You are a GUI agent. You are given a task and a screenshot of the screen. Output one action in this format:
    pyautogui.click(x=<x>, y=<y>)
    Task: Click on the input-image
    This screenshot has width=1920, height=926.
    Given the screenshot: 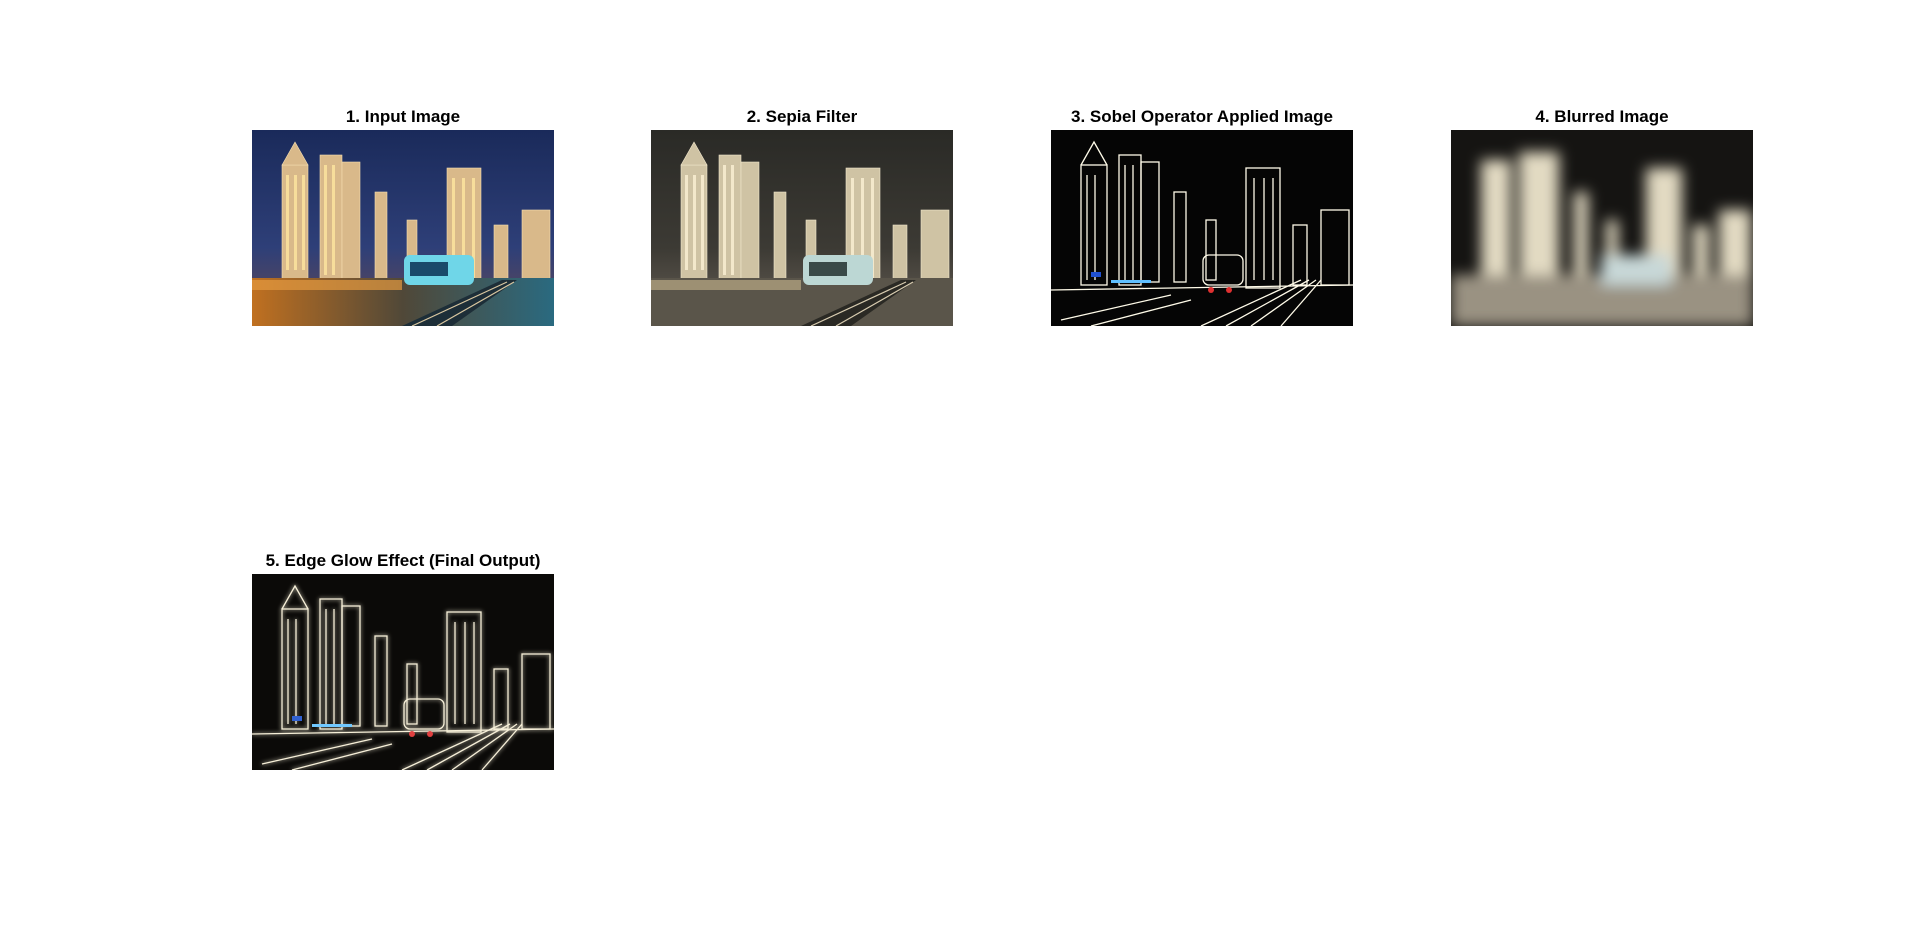 What is the action you would take?
    pyautogui.click(x=403, y=228)
    